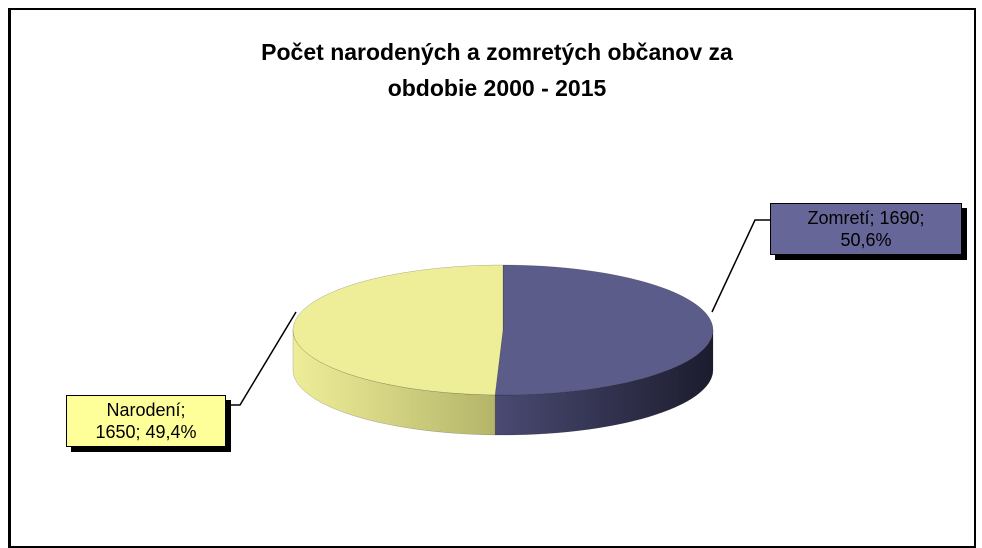 The width and height of the screenshot is (982, 548). What do you see at coordinates (866, 240) in the screenshot?
I see `label-part: 50,6%` at bounding box center [866, 240].